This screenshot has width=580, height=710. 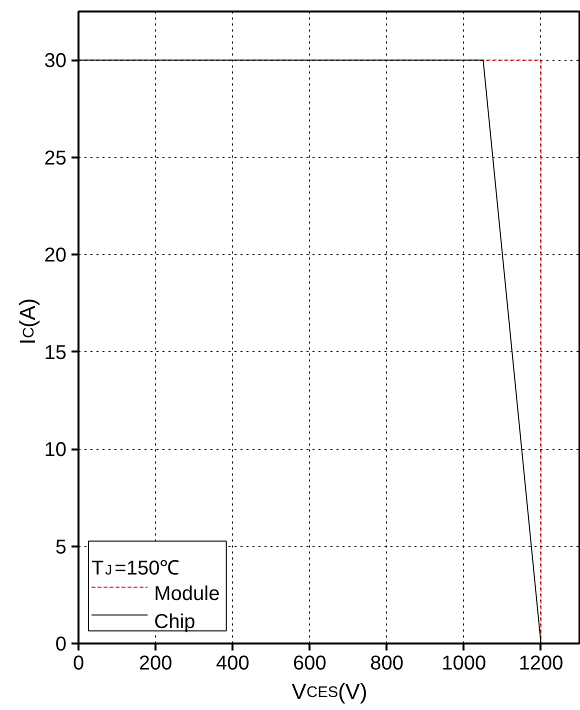 I want to click on x-axis-title: VCES(V), so click(x=330, y=691).